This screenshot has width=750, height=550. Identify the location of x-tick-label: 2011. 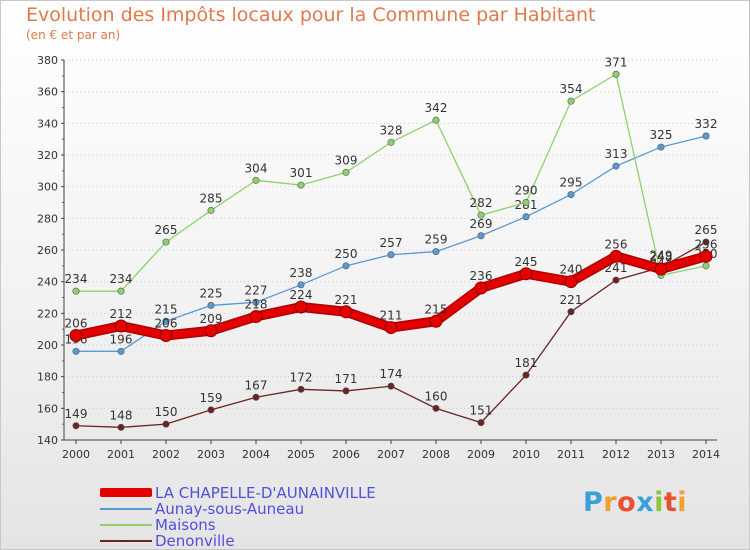
(571, 454).